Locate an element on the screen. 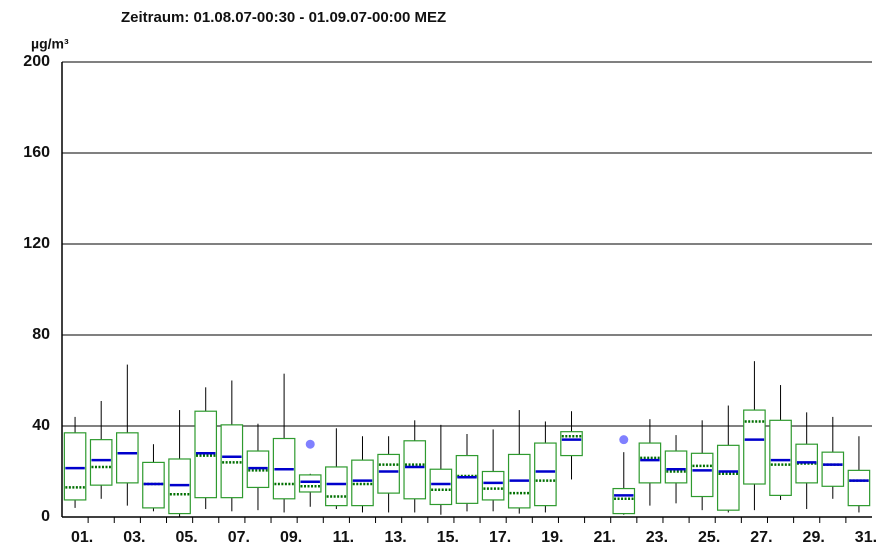  x-tick-label: 19. is located at coordinates (552, 537).